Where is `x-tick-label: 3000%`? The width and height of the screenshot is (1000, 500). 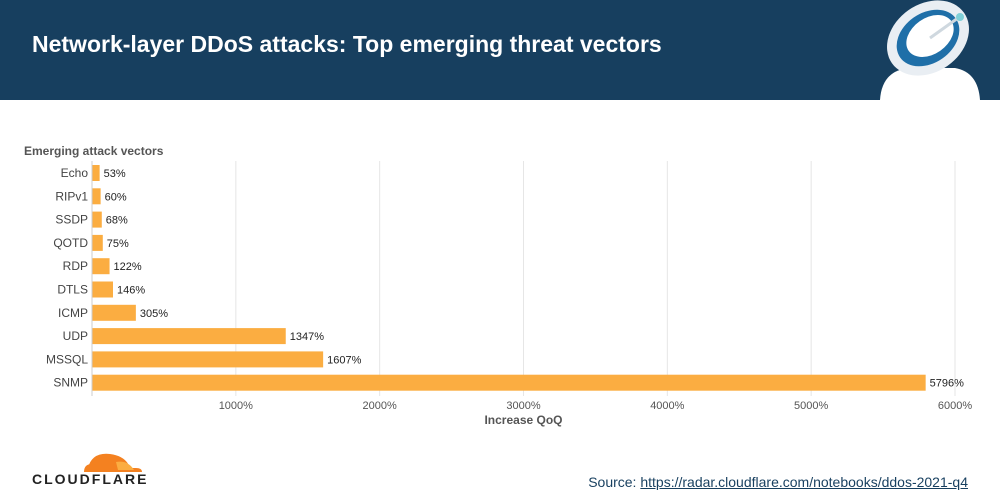
x-tick-label: 3000% is located at coordinates (523, 406).